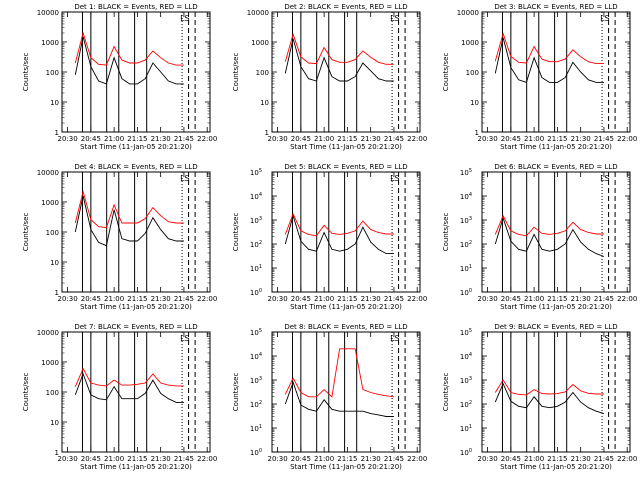 The image size is (640, 480). I want to click on panel-title: Det 2: BLACK = Events, RED = LLD, so click(345, 7).